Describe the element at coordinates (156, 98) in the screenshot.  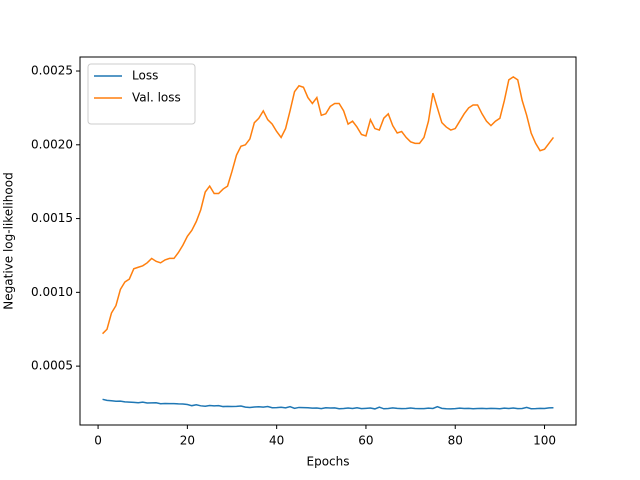
I see `legend-label: Val. loss` at that location.